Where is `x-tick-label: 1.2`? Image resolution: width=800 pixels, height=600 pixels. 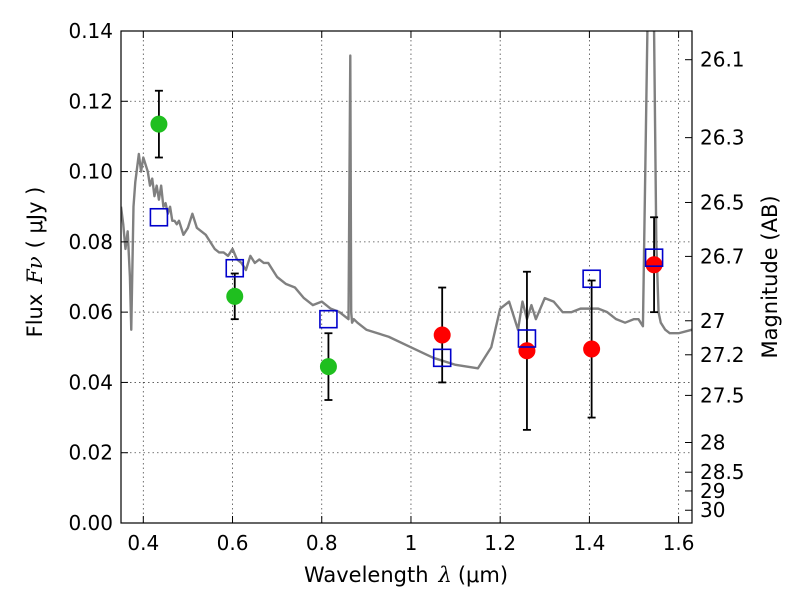 x-tick-label: 1.2 is located at coordinates (500, 543).